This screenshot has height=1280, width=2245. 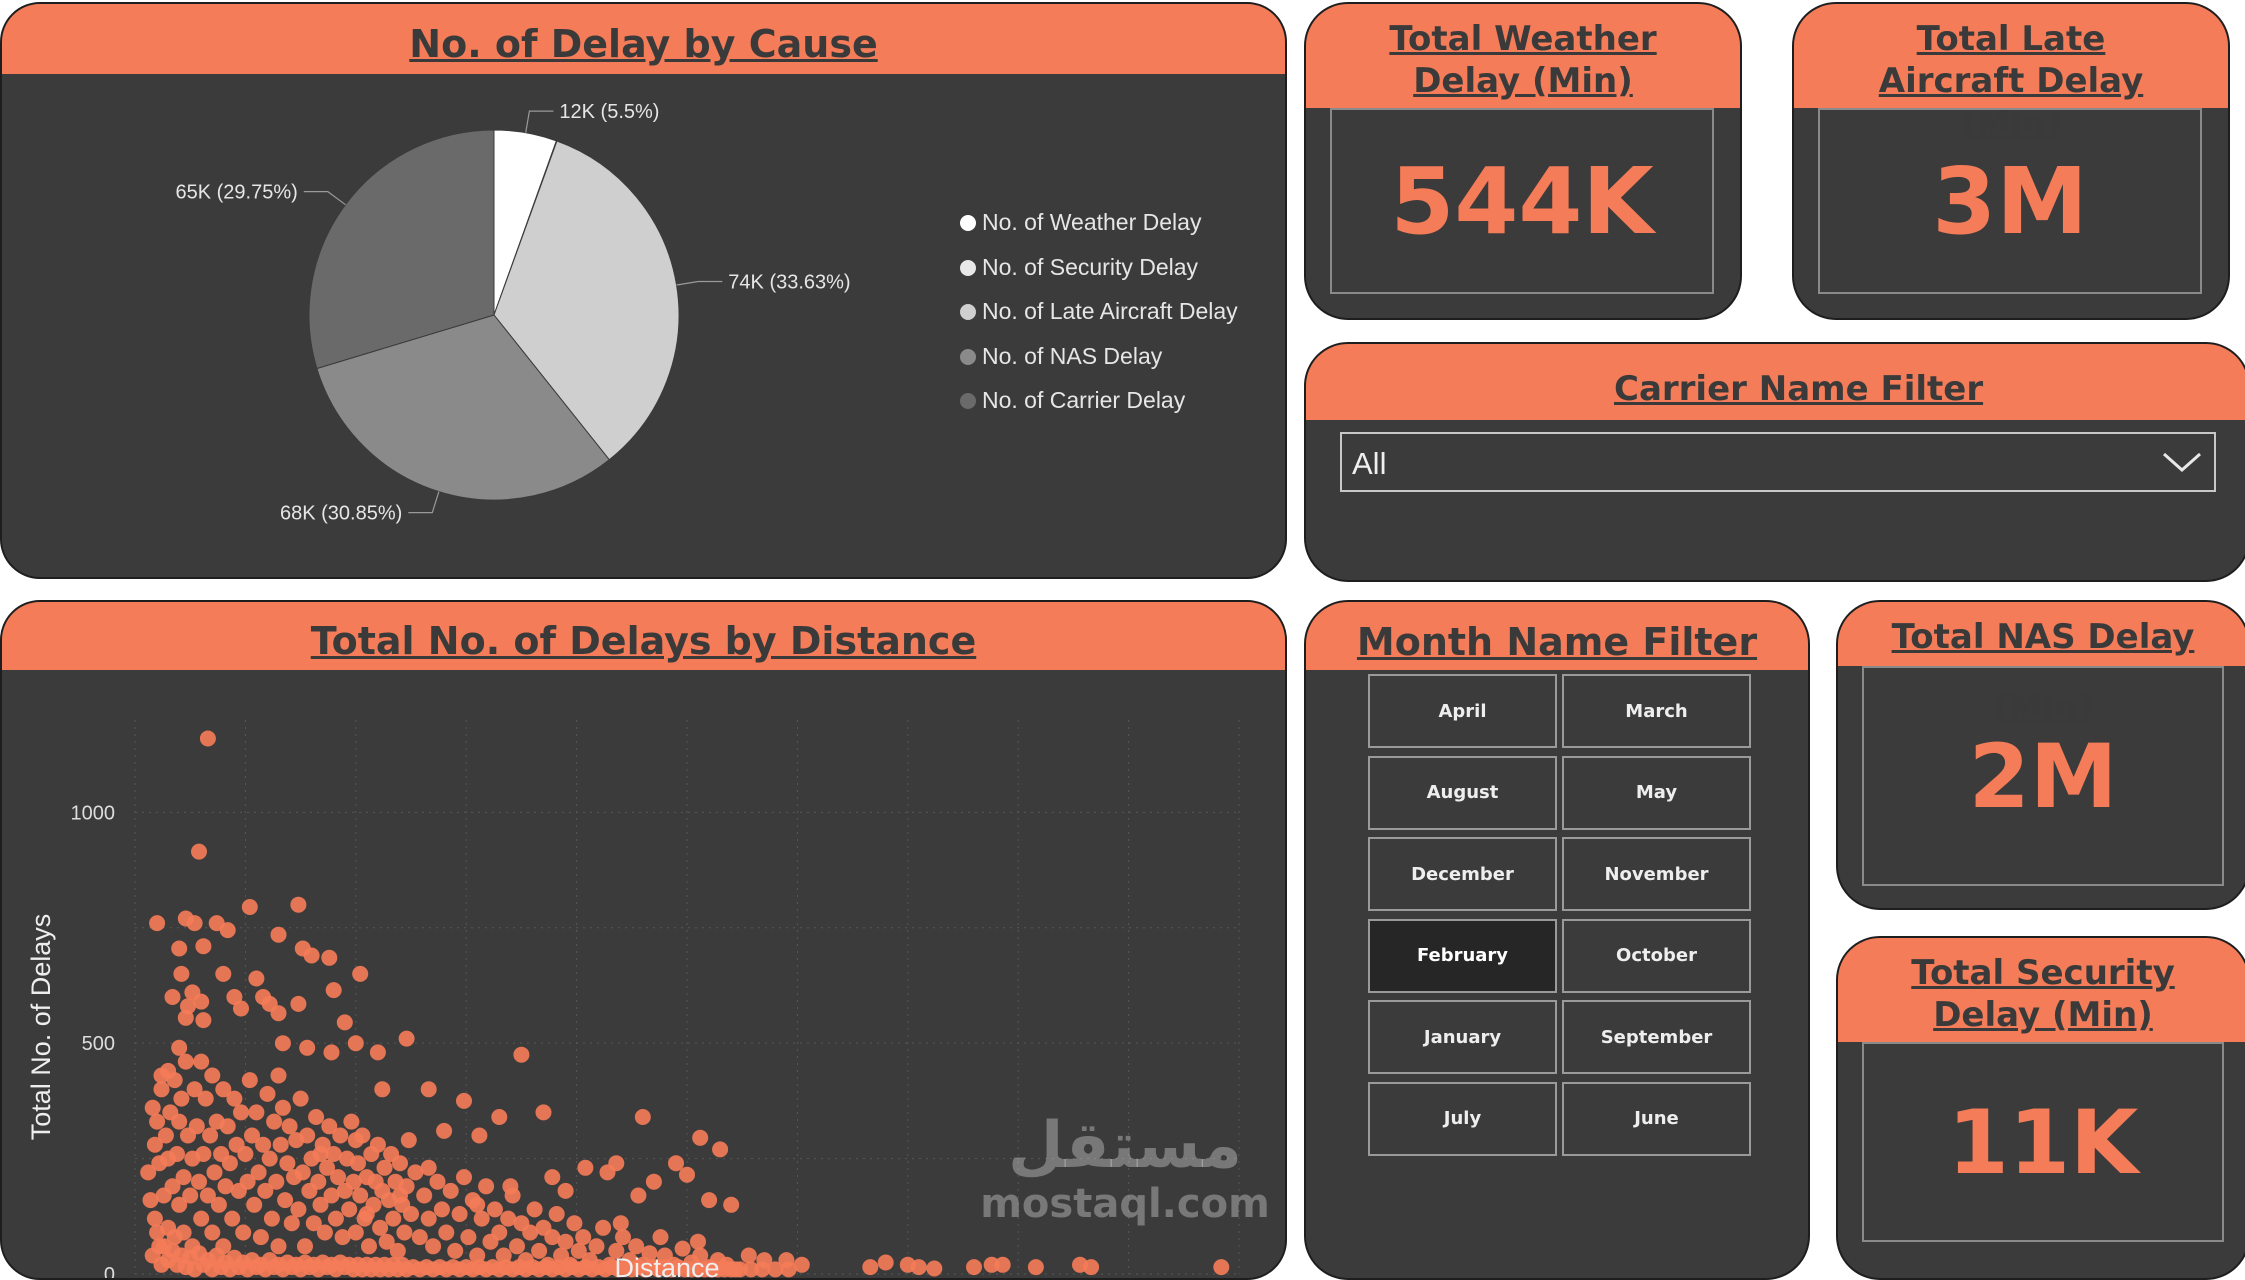 I want to click on carrier-dropdown: All, so click(x=1778, y=462).